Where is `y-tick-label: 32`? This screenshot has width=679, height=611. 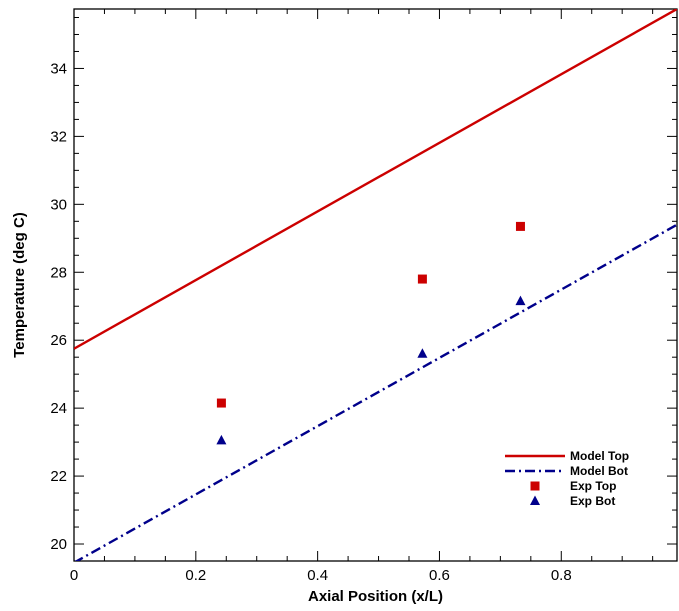 y-tick-label: 32 is located at coordinates (58, 136).